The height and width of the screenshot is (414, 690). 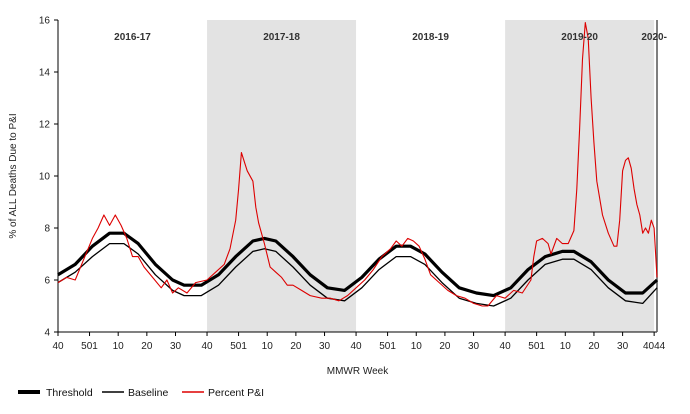 I want to click on season-label: 2018-19, so click(x=430, y=37).